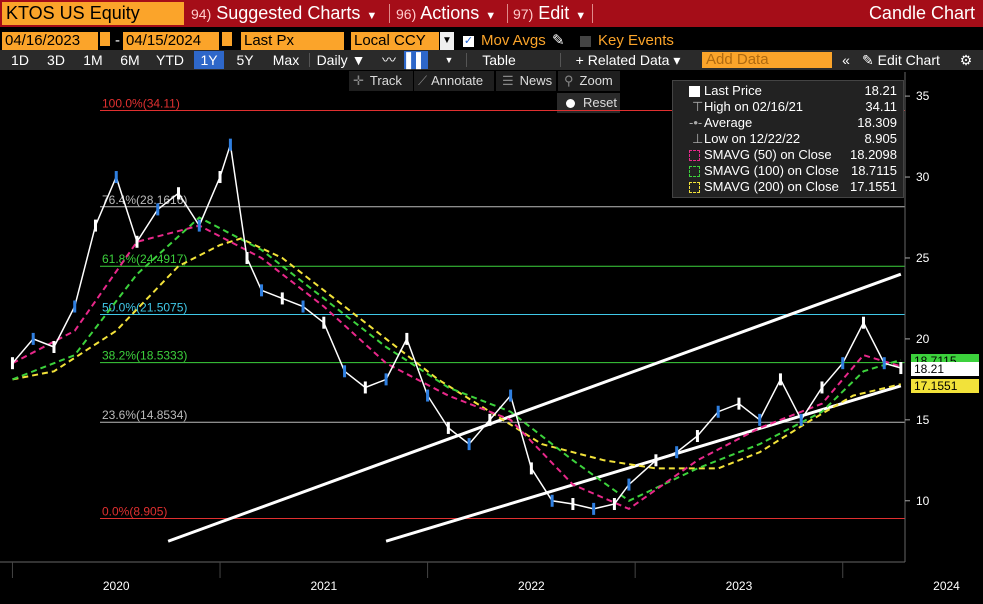  Describe the element at coordinates (385, 80) in the screenshot. I see `track-label: Track` at that location.